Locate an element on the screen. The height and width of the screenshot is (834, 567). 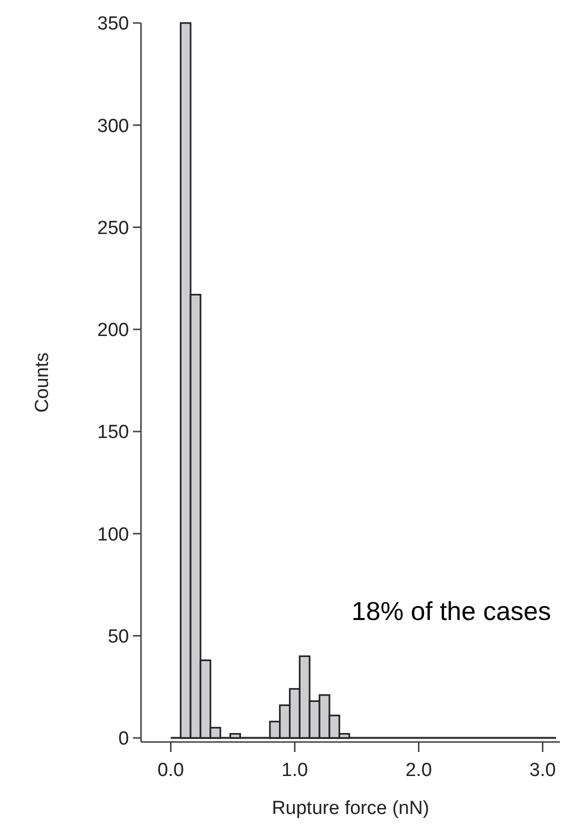
y-tick-label: 200 is located at coordinates (113, 331).